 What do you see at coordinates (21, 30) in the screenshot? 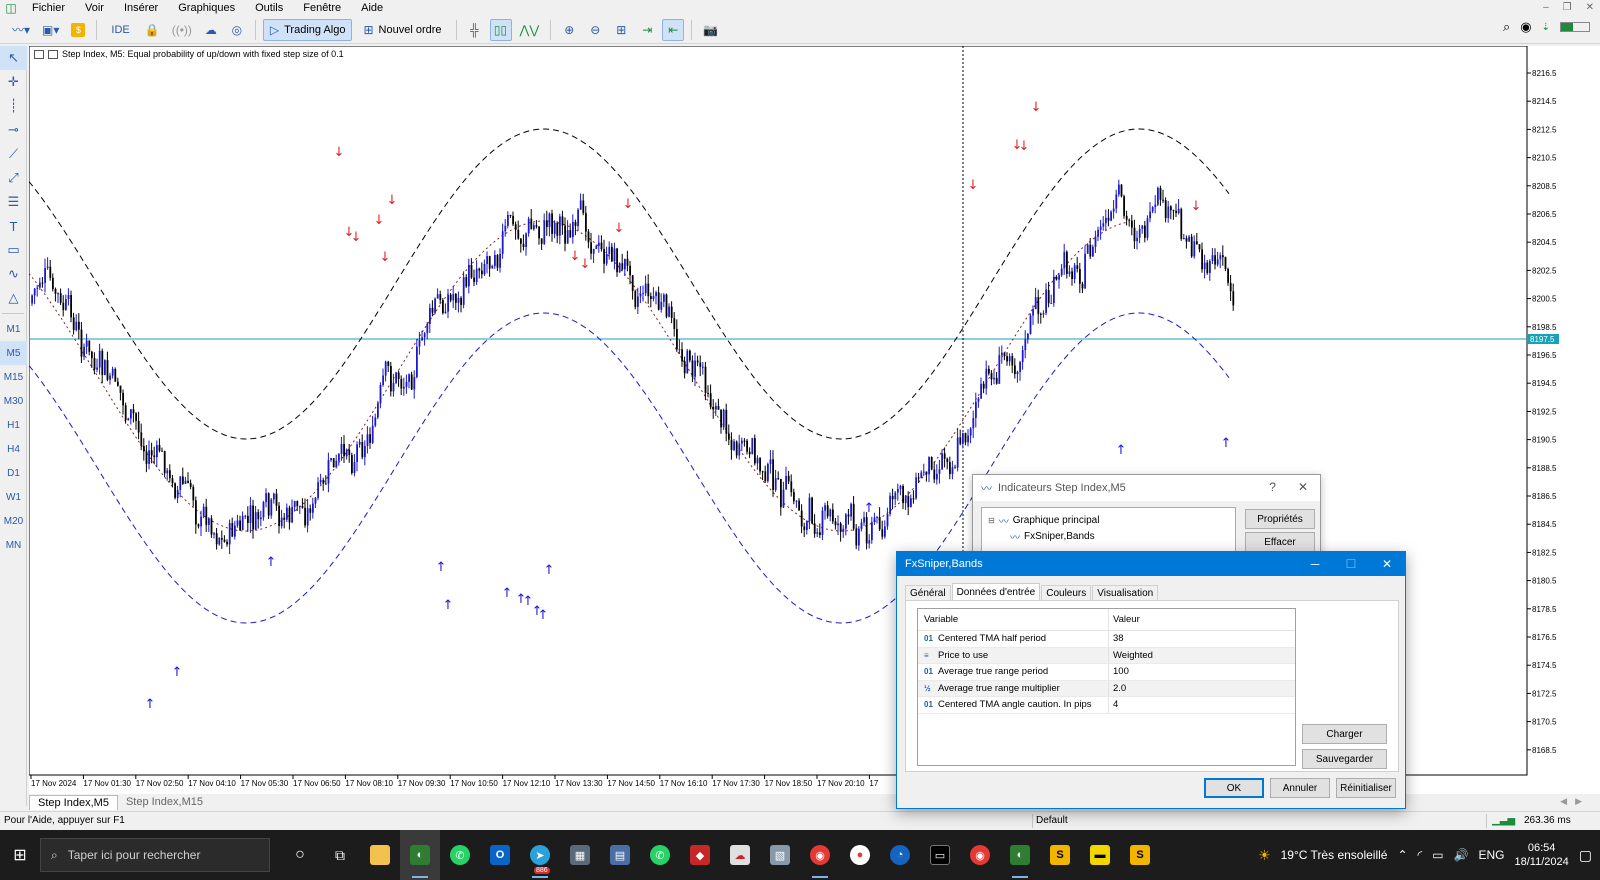
I see `chart-type-icon: 〰▾` at bounding box center [21, 30].